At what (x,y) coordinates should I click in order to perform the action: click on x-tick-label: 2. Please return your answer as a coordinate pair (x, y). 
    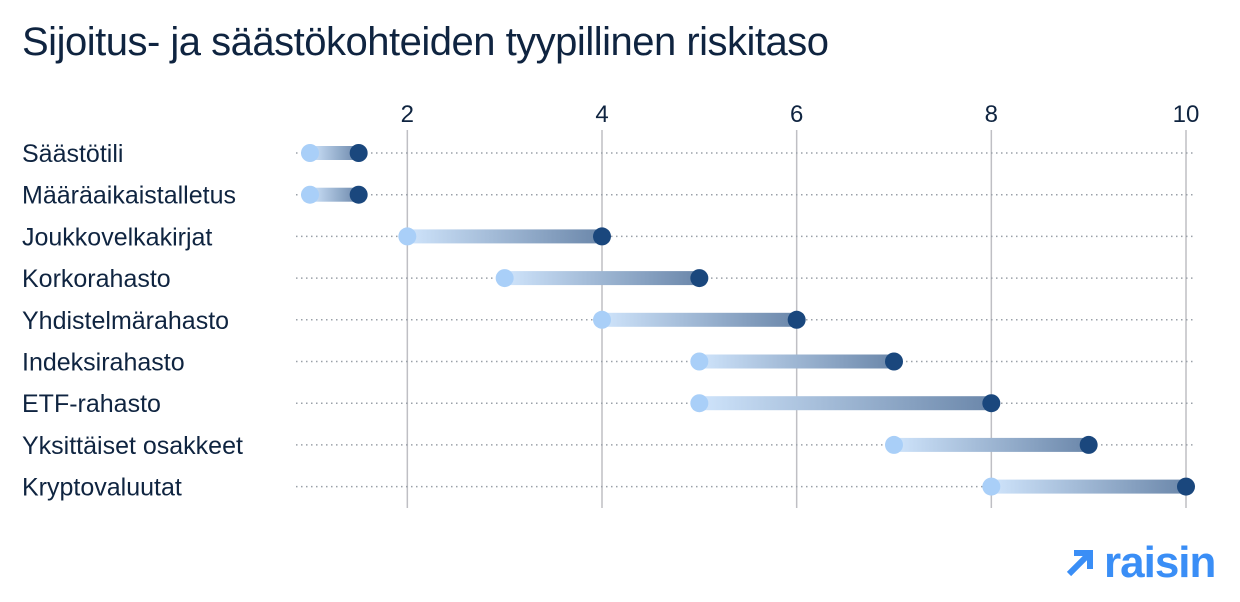
    Looking at the image, I should click on (407, 114).